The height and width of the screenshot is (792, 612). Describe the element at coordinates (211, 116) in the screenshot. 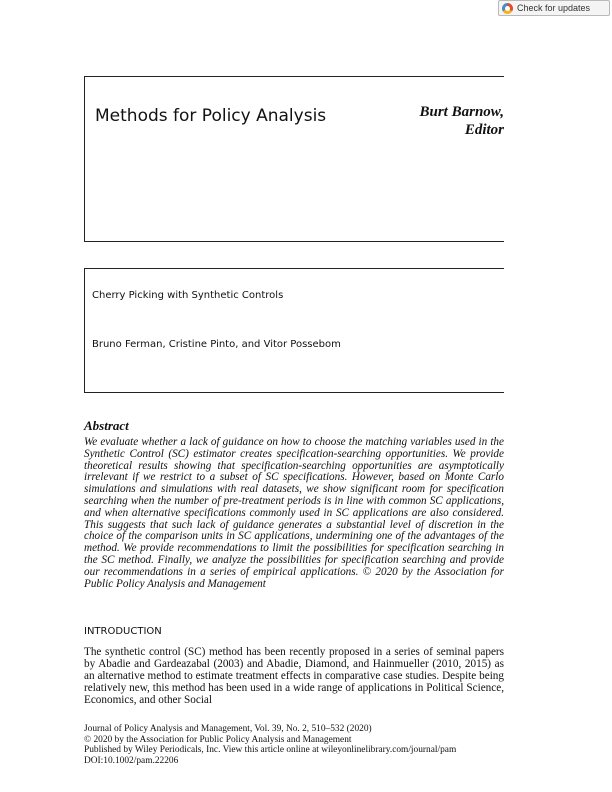

I see `section-title: Methods for Policy Analysis` at that location.